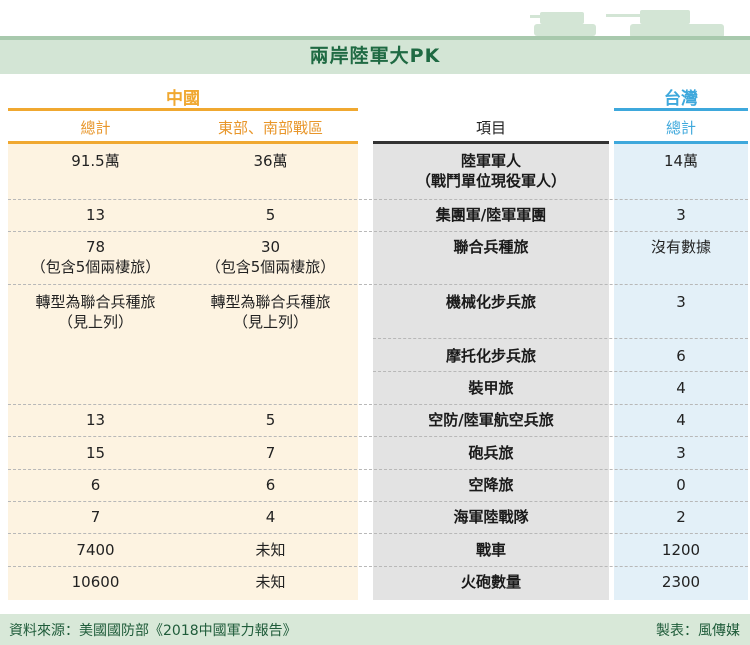 This screenshot has height=645, width=750. I want to click on table-cell-china-total: 7, so click(95, 517).